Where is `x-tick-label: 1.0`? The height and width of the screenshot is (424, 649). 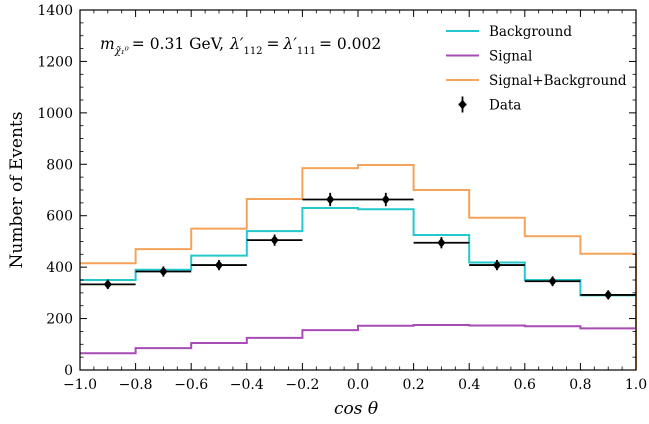 x-tick-label: 1.0 is located at coordinates (636, 385).